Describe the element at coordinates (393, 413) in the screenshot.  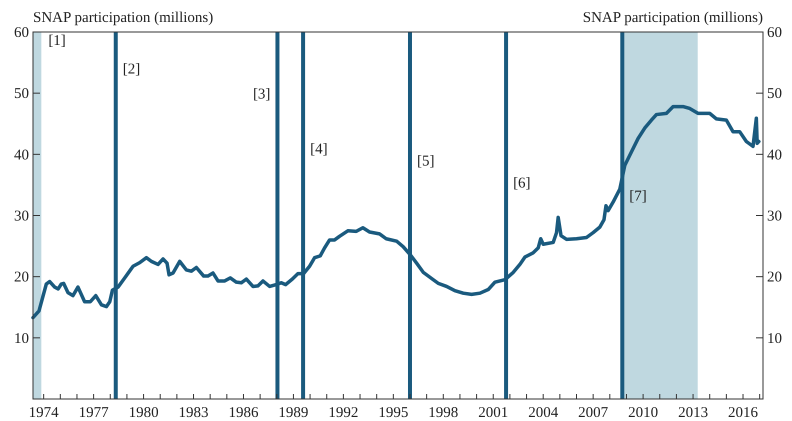
I see `x-tick-label: 1995` at that location.